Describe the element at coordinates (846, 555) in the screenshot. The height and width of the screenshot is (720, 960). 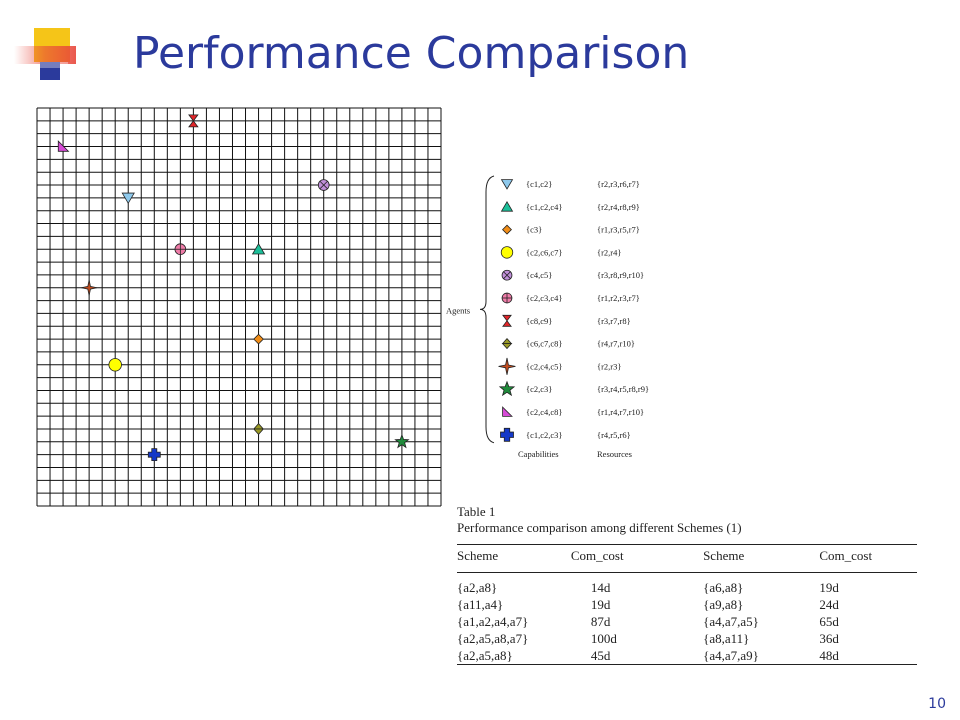
I see `header-com-cost-2: Com_cost` at that location.